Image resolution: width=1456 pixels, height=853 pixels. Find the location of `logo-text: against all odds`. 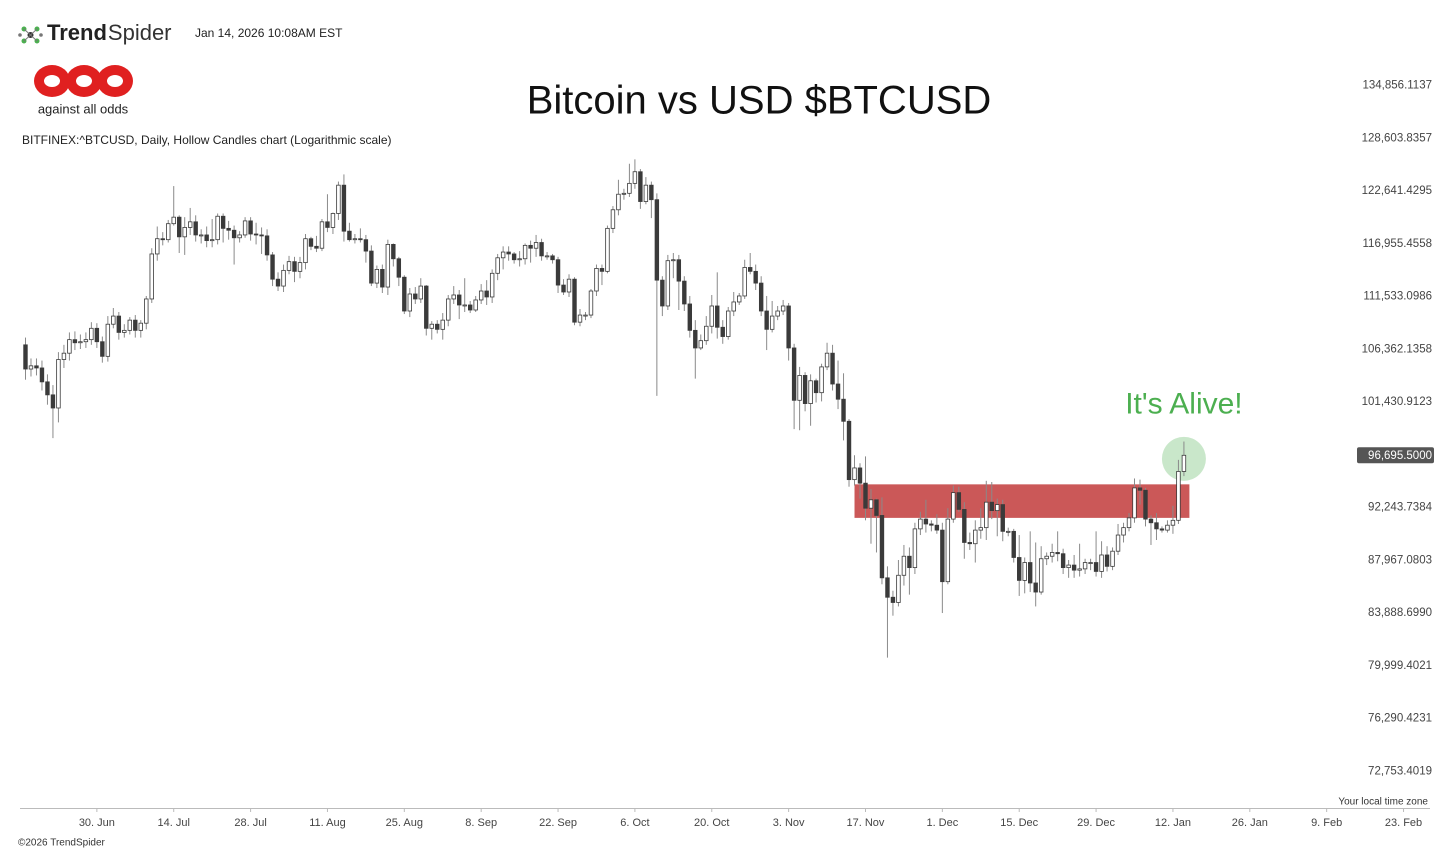

logo-text: against all odds is located at coordinates (83, 108).